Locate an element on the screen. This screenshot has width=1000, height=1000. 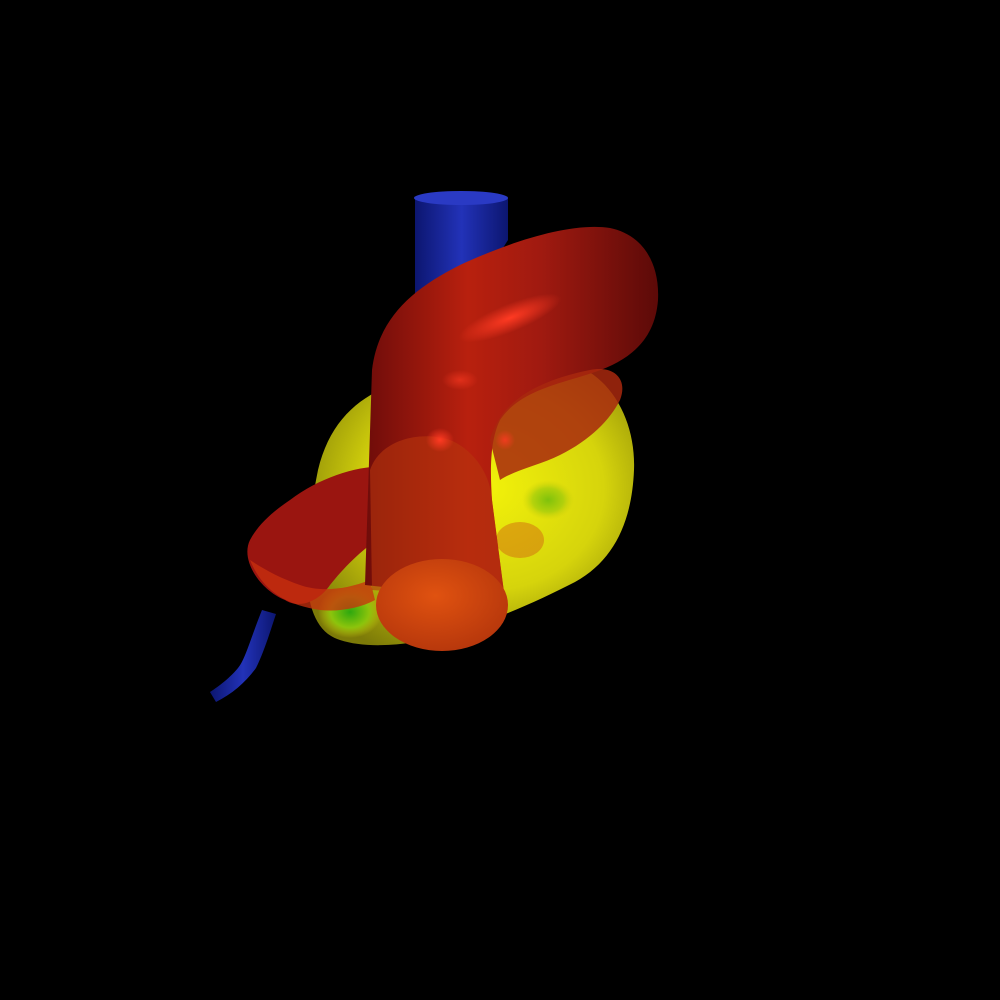
vein-vessel-lower is located at coordinates (243, 656).